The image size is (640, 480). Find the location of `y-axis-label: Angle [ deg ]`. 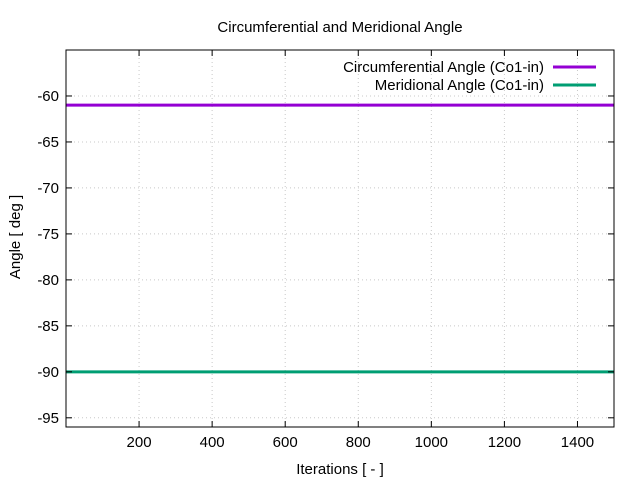

y-axis-label: Angle [ deg ] is located at coordinates (15, 237).